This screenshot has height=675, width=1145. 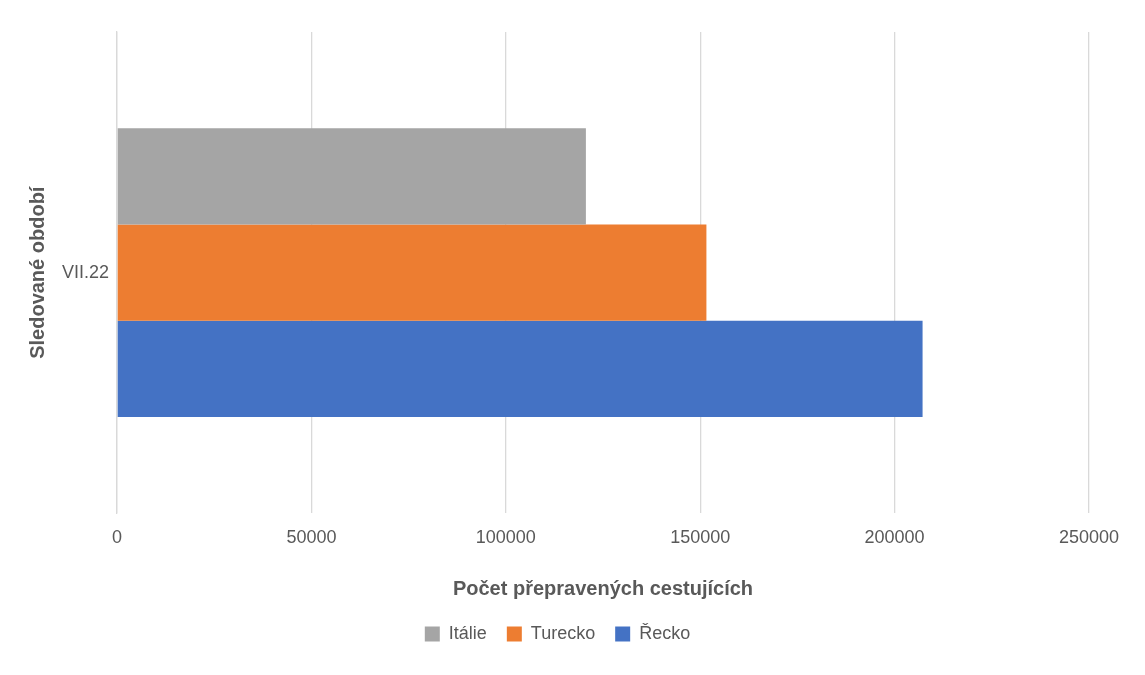 What do you see at coordinates (894, 537) in the screenshot?
I see `x-tick-label: 200000` at bounding box center [894, 537].